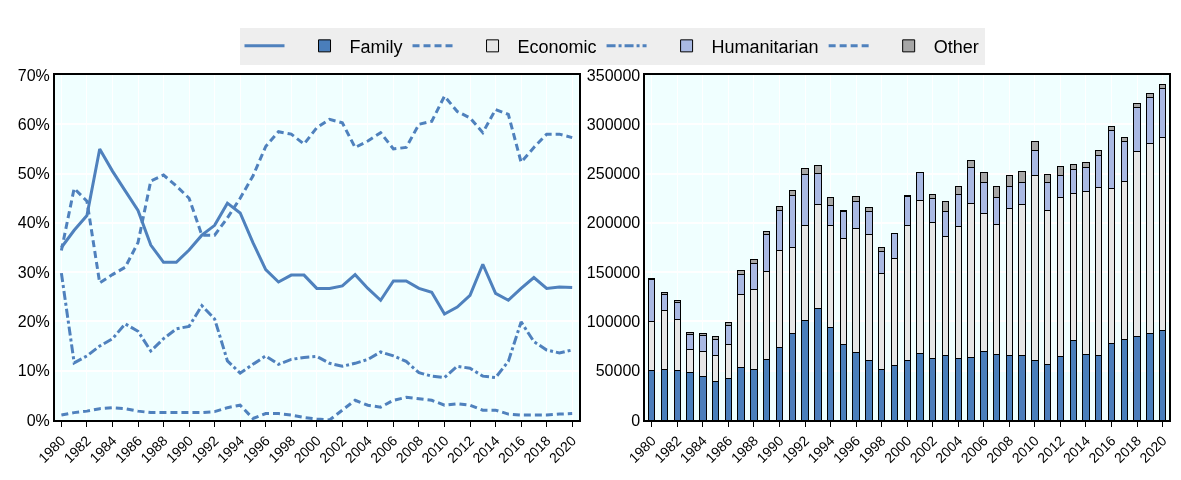  Describe the element at coordinates (557, 46) in the screenshot. I see `legend-label: Economic` at that location.